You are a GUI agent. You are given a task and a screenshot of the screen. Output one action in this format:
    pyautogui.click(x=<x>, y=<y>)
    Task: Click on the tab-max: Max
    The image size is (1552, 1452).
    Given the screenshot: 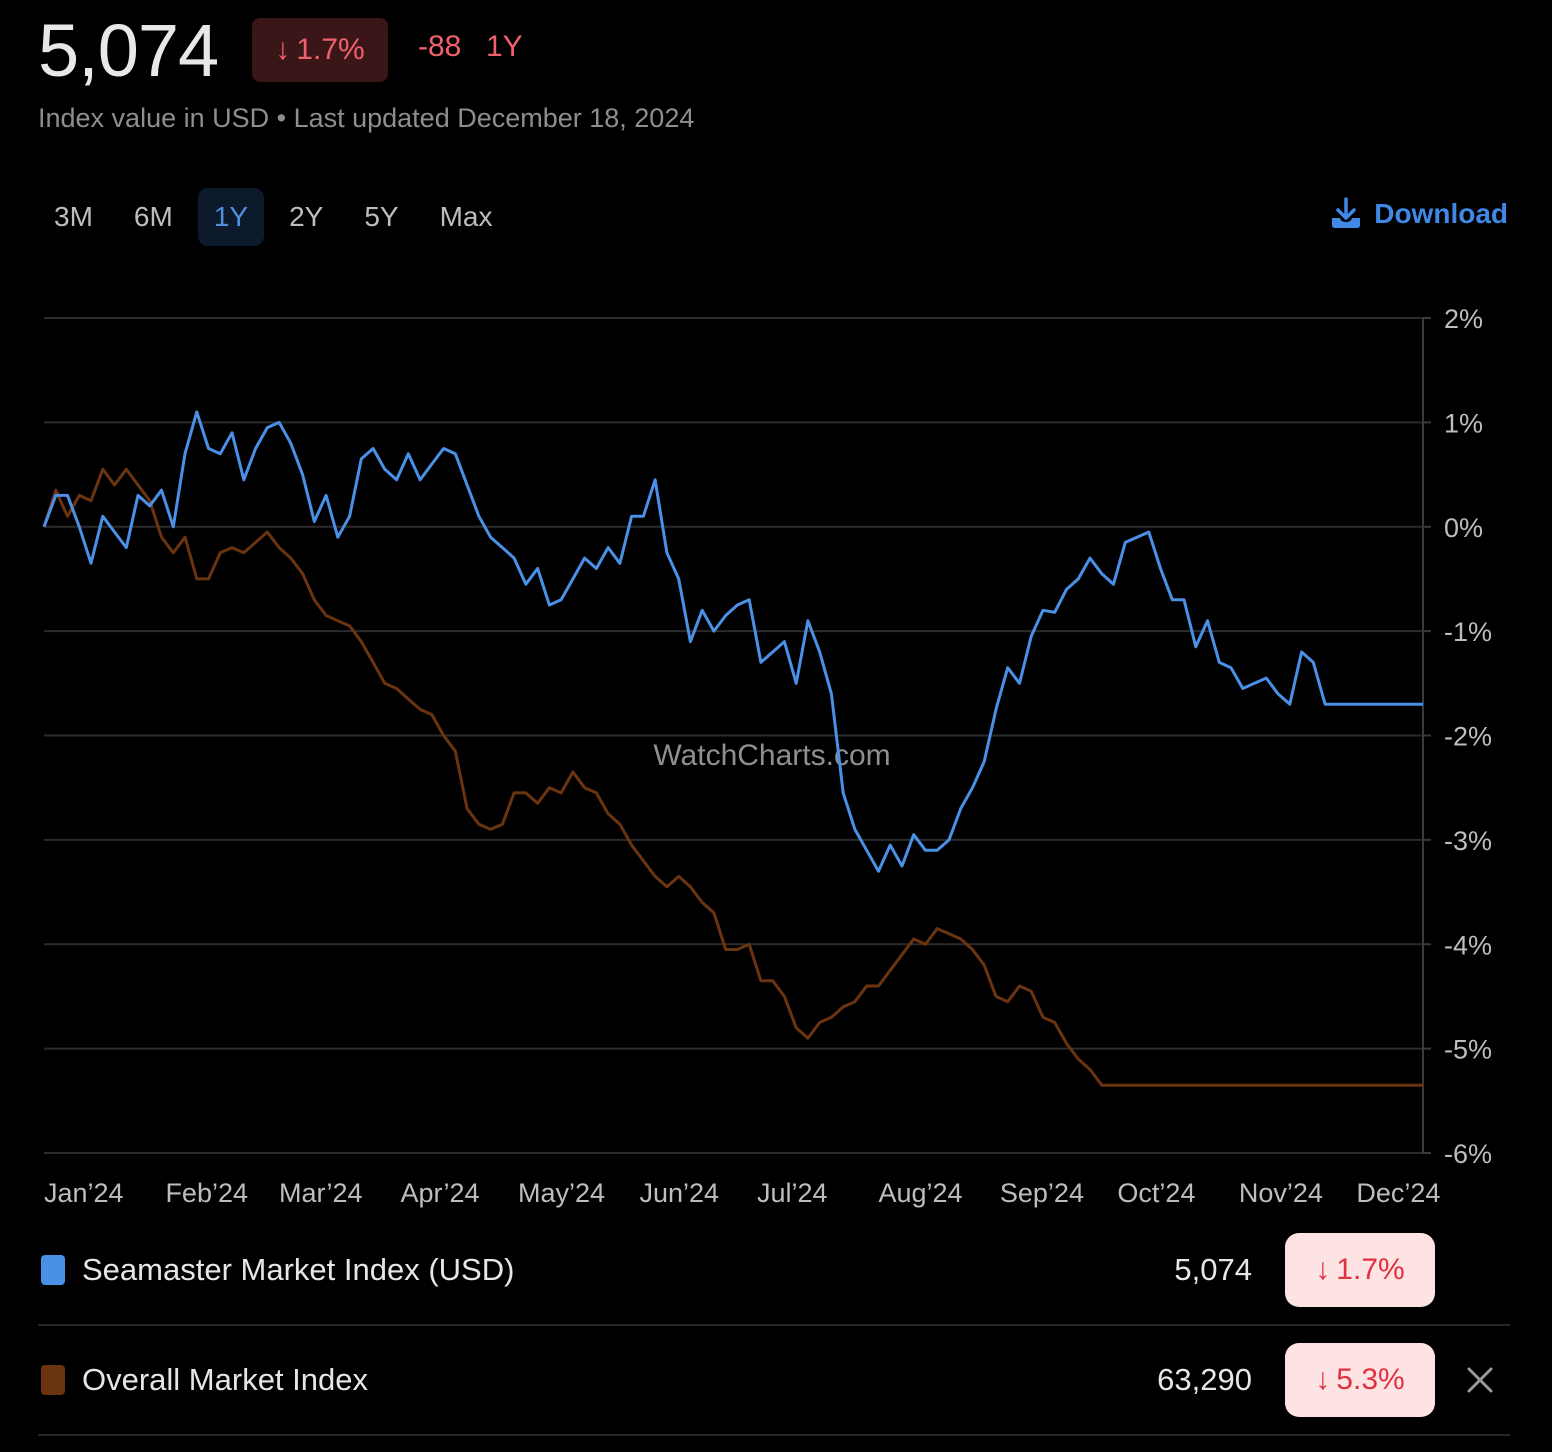 What is the action you would take?
    pyautogui.click(x=466, y=216)
    